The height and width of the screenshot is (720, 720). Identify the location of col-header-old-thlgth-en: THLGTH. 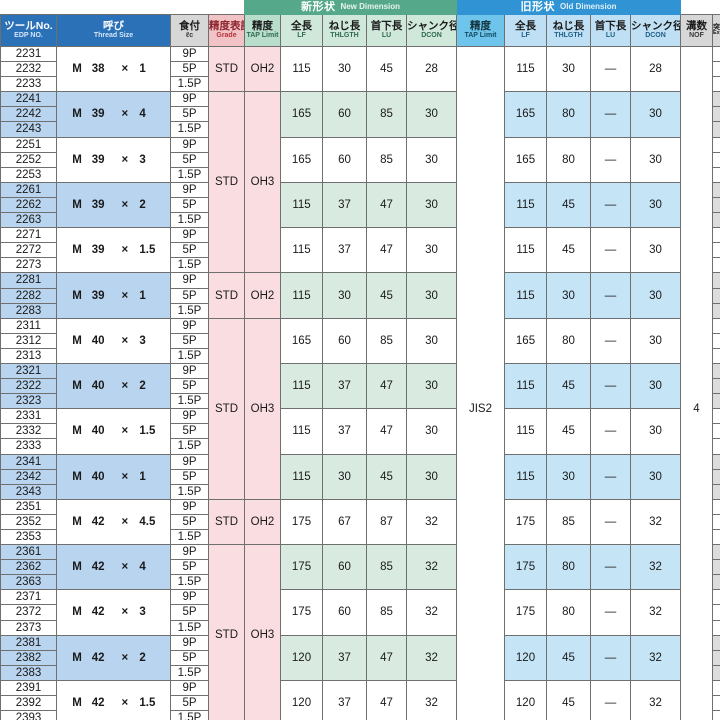
(568, 36).